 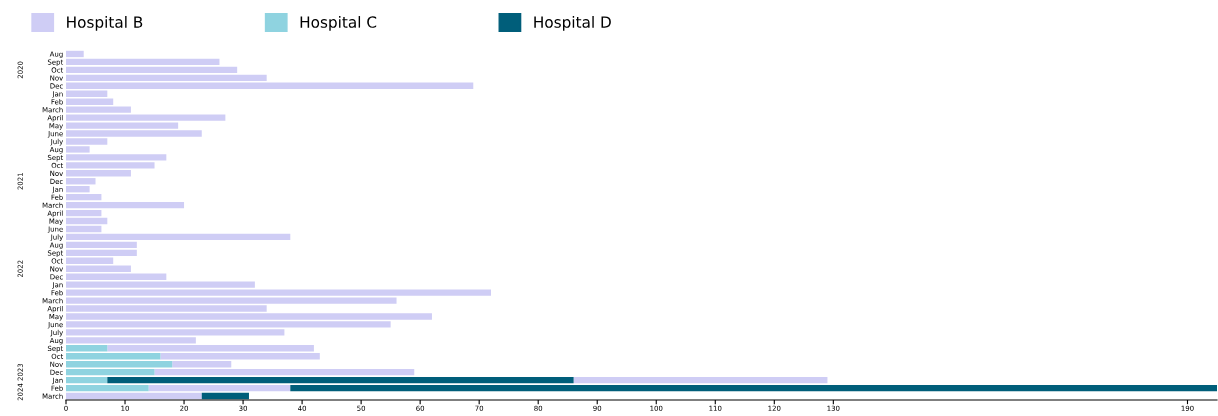 What do you see at coordinates (338, 23) in the screenshot?
I see `legend-label: Hospital C` at bounding box center [338, 23].